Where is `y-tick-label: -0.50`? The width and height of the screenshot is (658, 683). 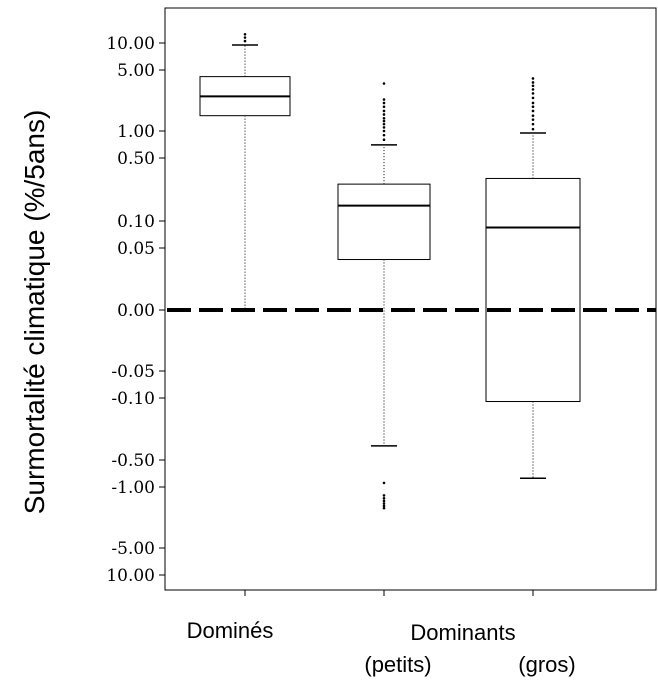
y-tick-label: -0.50 is located at coordinates (133, 461).